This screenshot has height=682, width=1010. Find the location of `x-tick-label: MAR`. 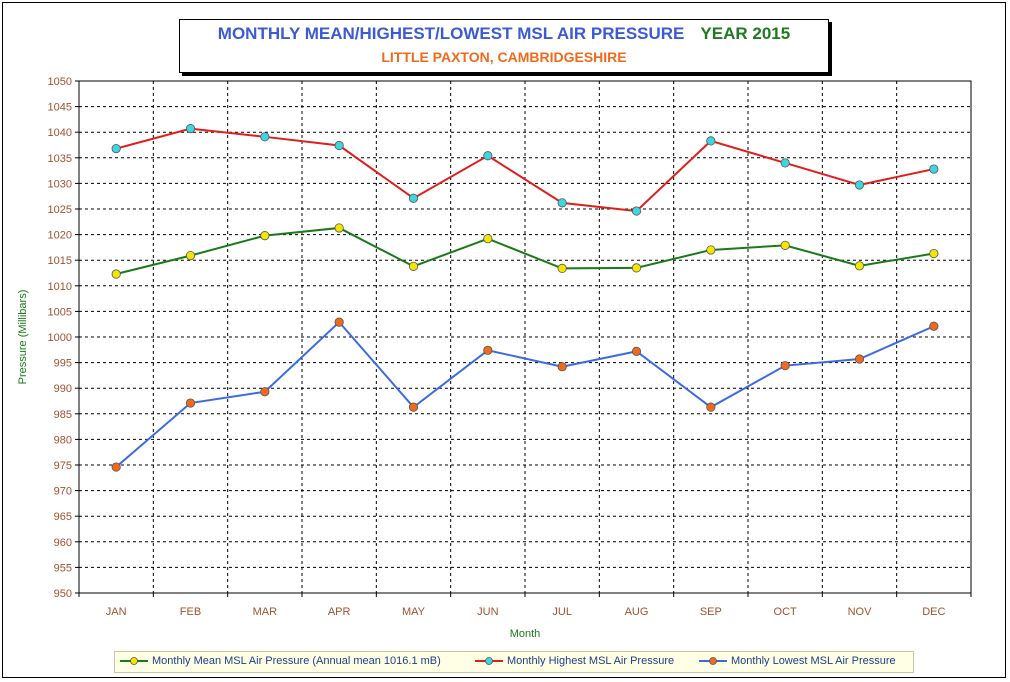

x-tick-label: MAR is located at coordinates (265, 612).